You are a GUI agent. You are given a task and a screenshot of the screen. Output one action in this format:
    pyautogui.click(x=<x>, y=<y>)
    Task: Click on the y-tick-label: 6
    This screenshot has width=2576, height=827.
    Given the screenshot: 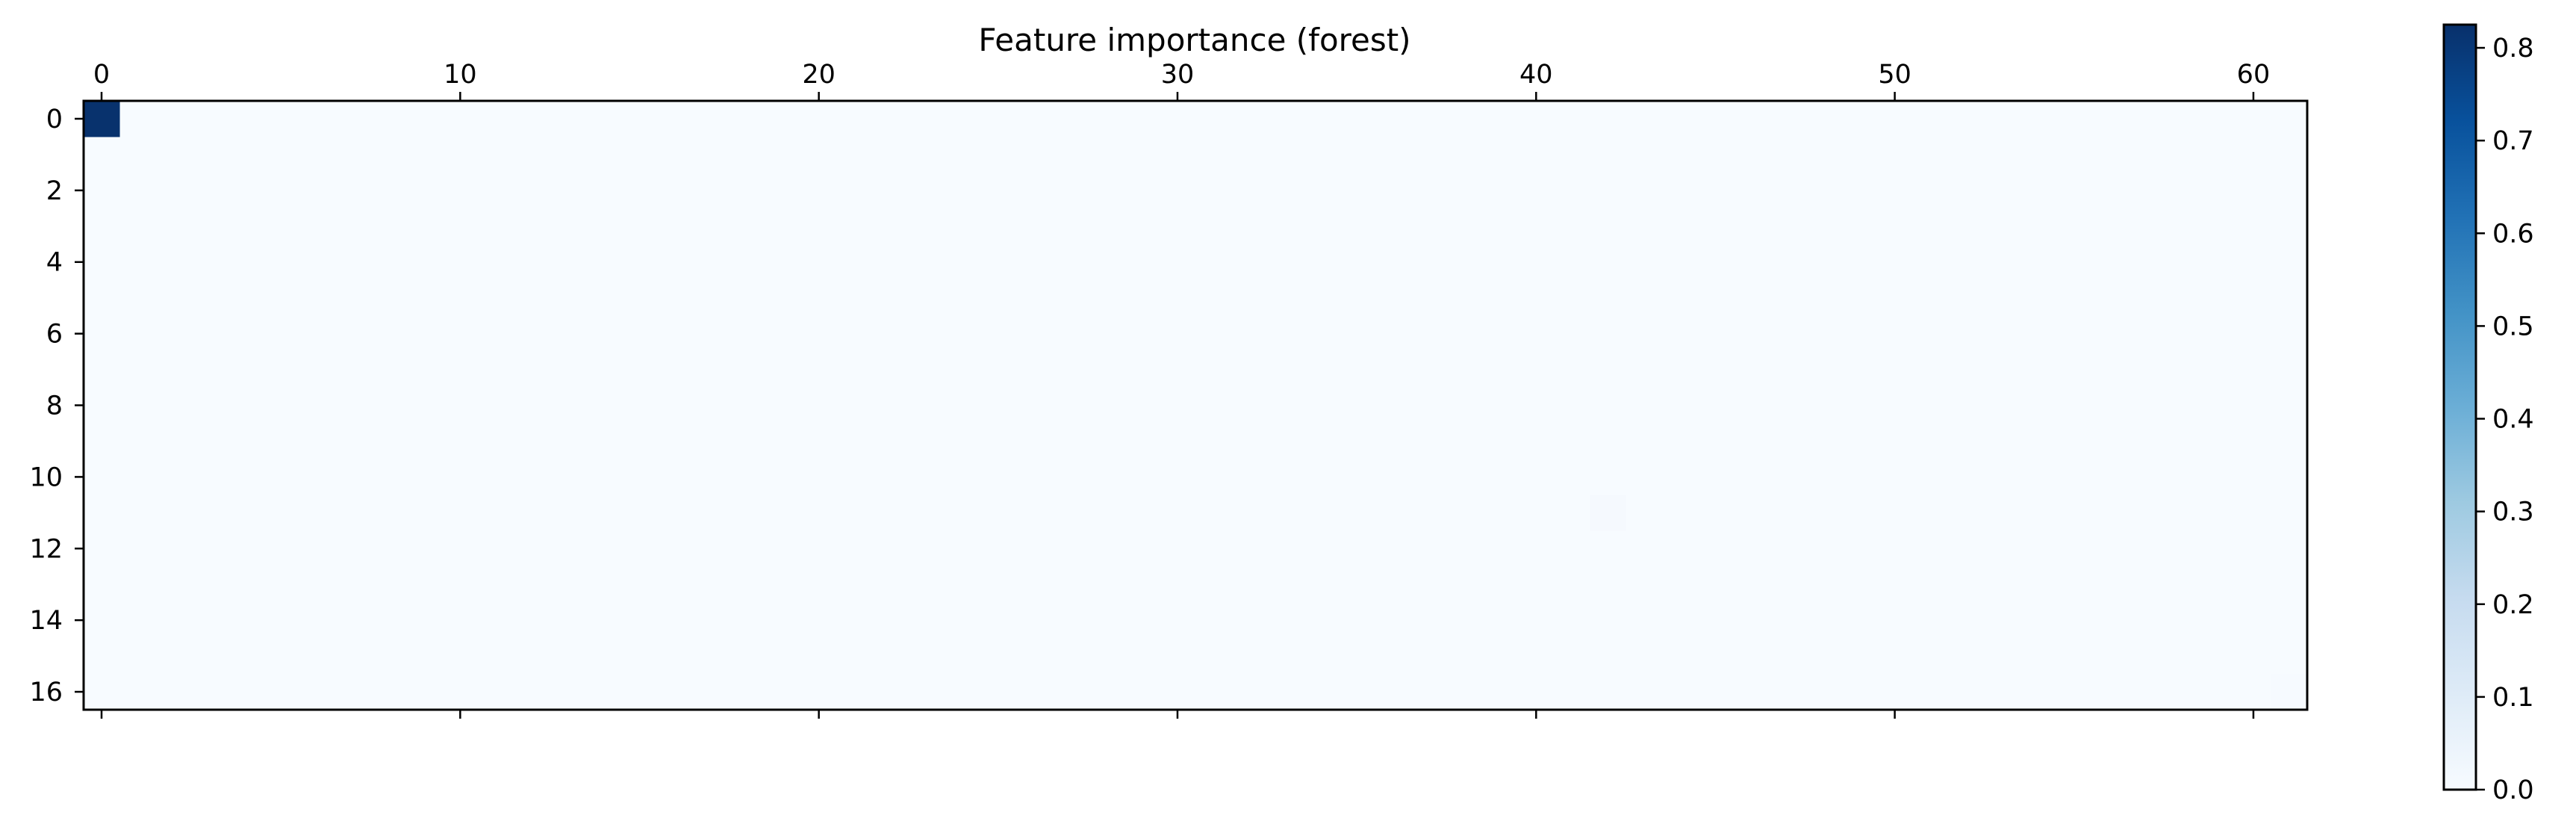 What is the action you would take?
    pyautogui.click(x=54, y=335)
    